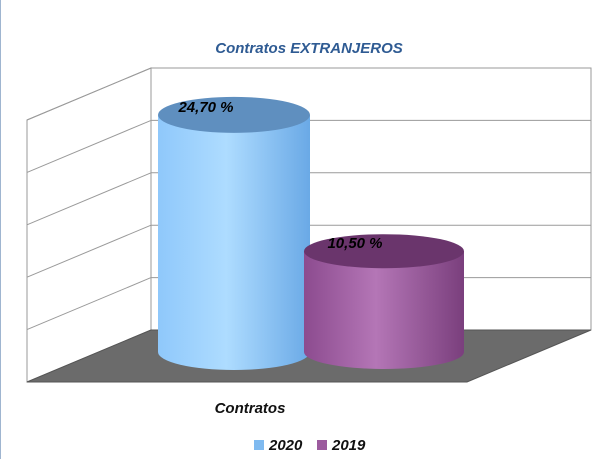 This screenshot has width=603, height=459. I want to click on bar-2020-body, so click(234, 242).